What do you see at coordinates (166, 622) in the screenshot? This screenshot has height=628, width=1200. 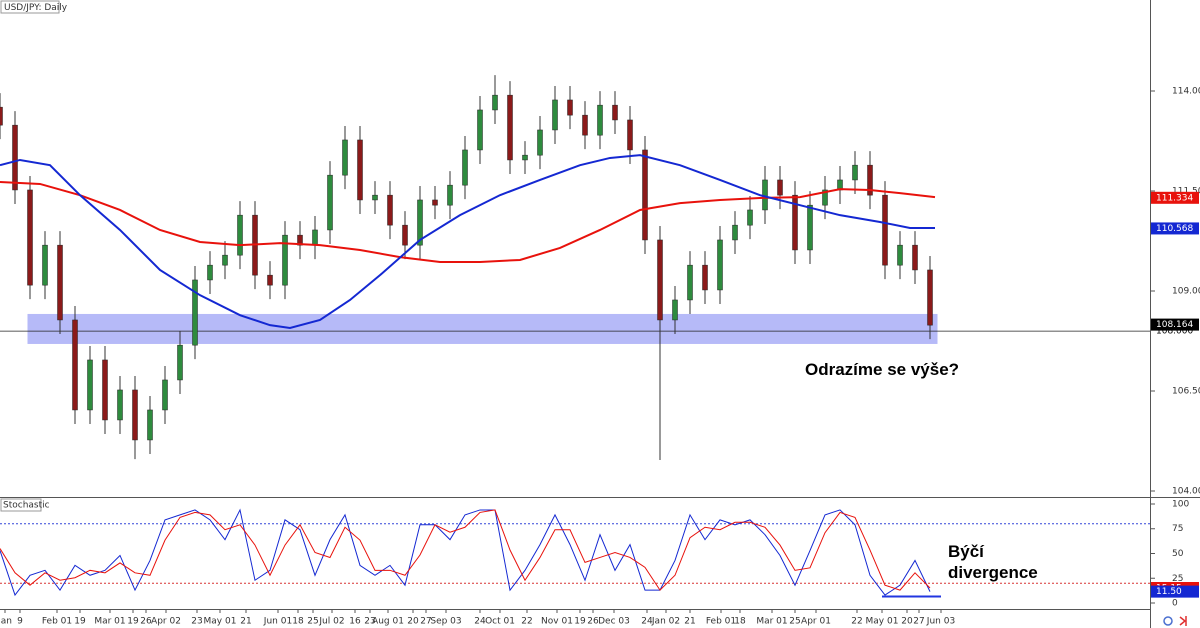 I see `x-tick-label: Apr 02` at bounding box center [166, 622].